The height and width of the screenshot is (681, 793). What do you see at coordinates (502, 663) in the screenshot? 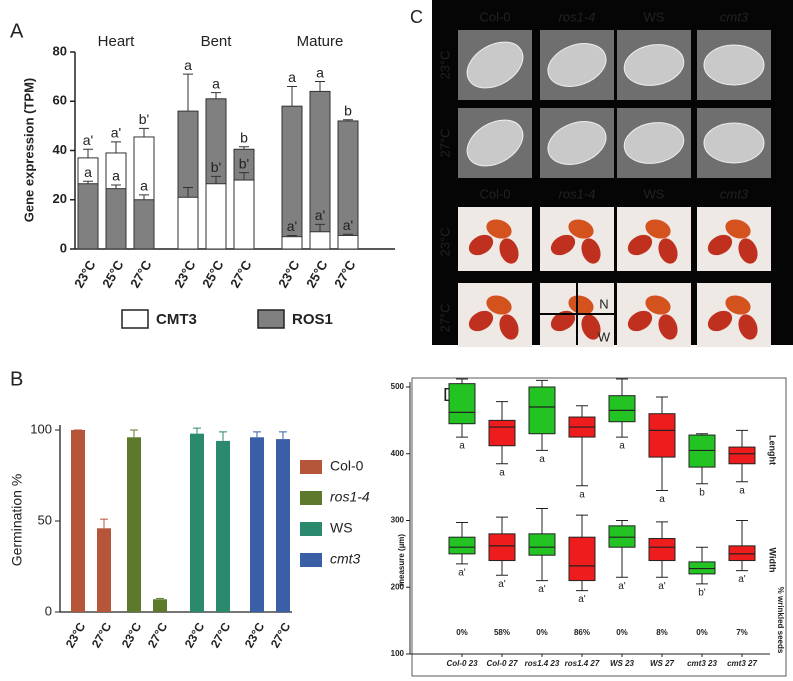
I see `x-tick-label: Col-0 27` at bounding box center [502, 663].